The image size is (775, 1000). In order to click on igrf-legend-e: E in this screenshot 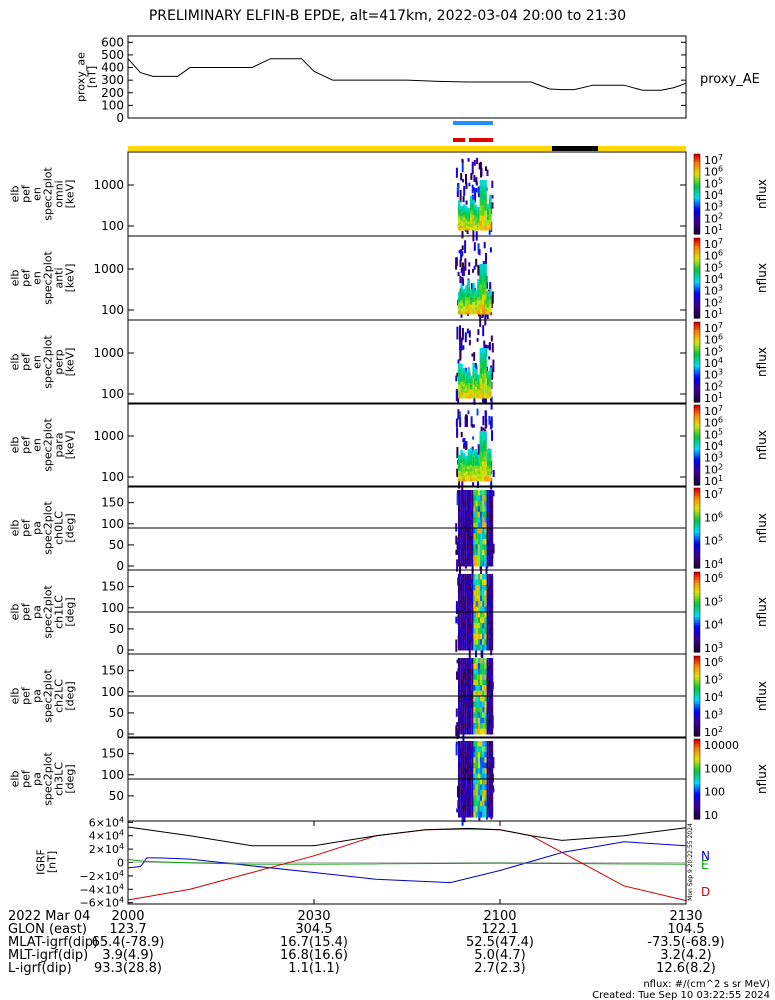, I will do `click(705, 865)`.